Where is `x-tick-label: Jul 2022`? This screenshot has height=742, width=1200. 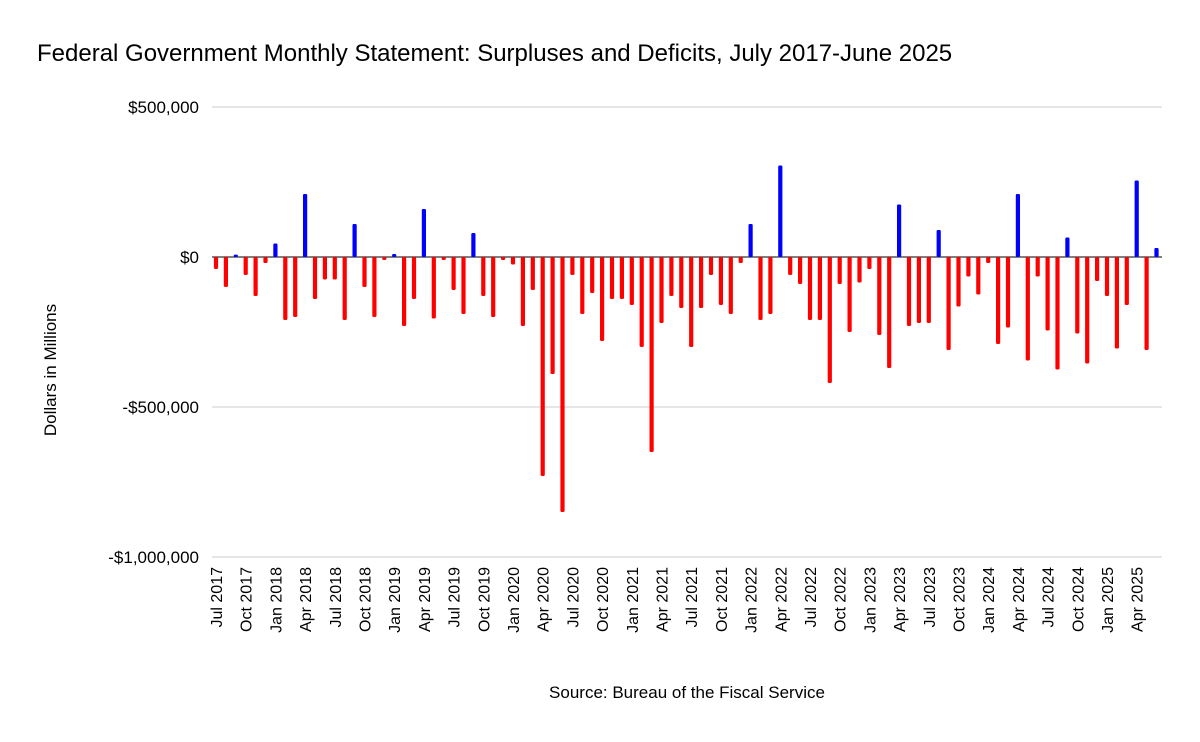 x-tick-label: Jul 2022 is located at coordinates (811, 597).